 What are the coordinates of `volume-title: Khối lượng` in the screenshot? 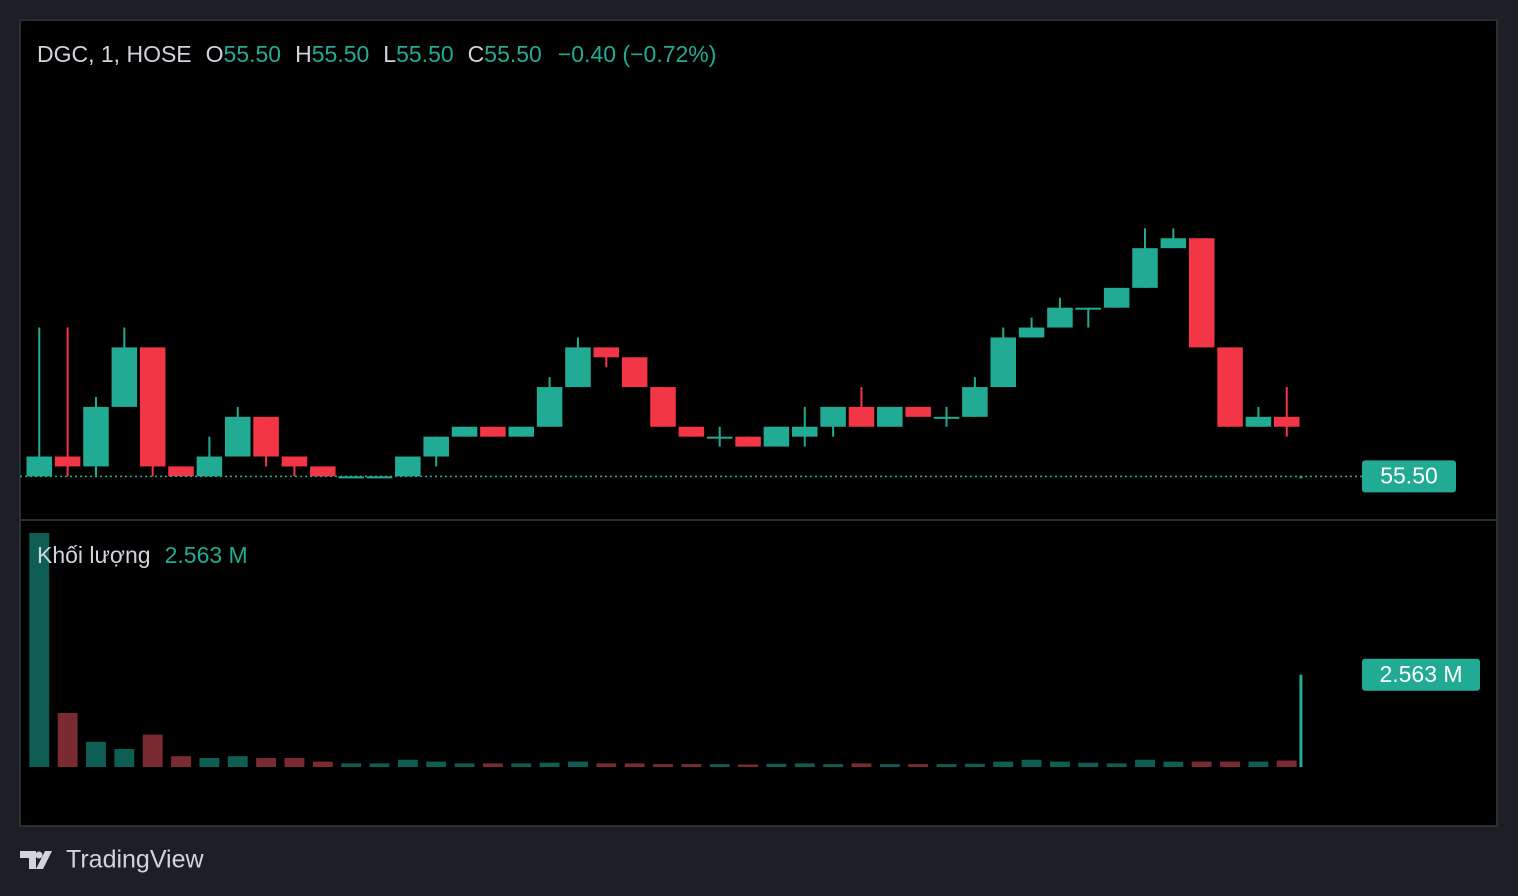 It's located at (94, 555).